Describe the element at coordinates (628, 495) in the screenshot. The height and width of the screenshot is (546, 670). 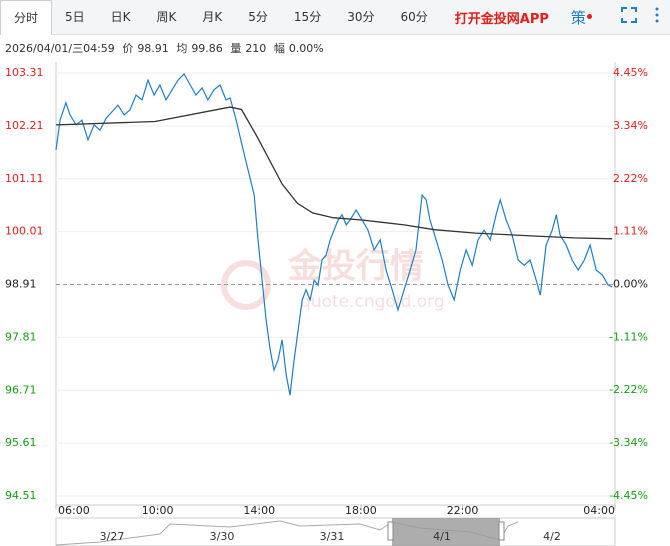
I see `y2-tick-label: -4.45%` at that location.